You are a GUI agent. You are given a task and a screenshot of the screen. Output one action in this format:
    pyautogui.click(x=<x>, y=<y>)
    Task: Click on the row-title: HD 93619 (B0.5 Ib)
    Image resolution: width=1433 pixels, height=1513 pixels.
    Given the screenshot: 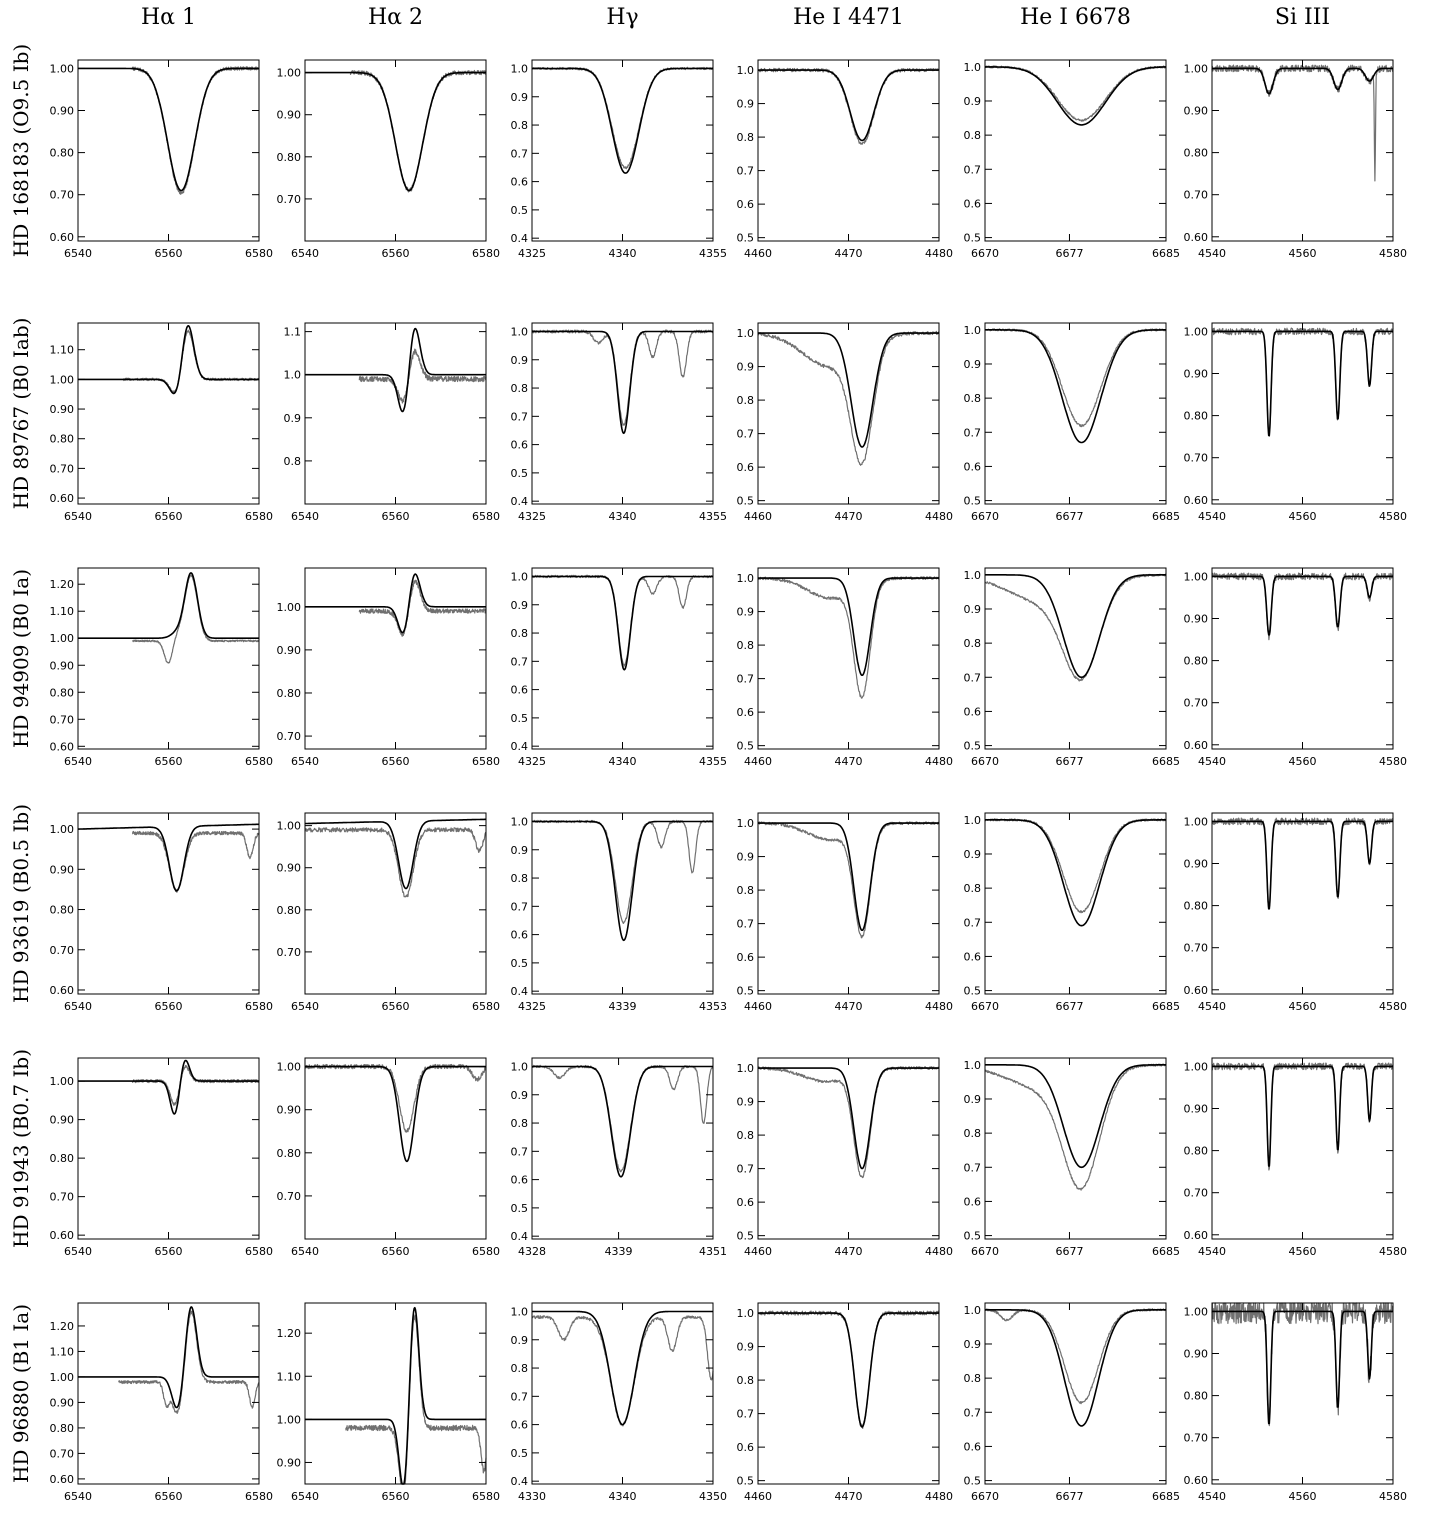 What is the action you would take?
    pyautogui.click(x=21, y=903)
    